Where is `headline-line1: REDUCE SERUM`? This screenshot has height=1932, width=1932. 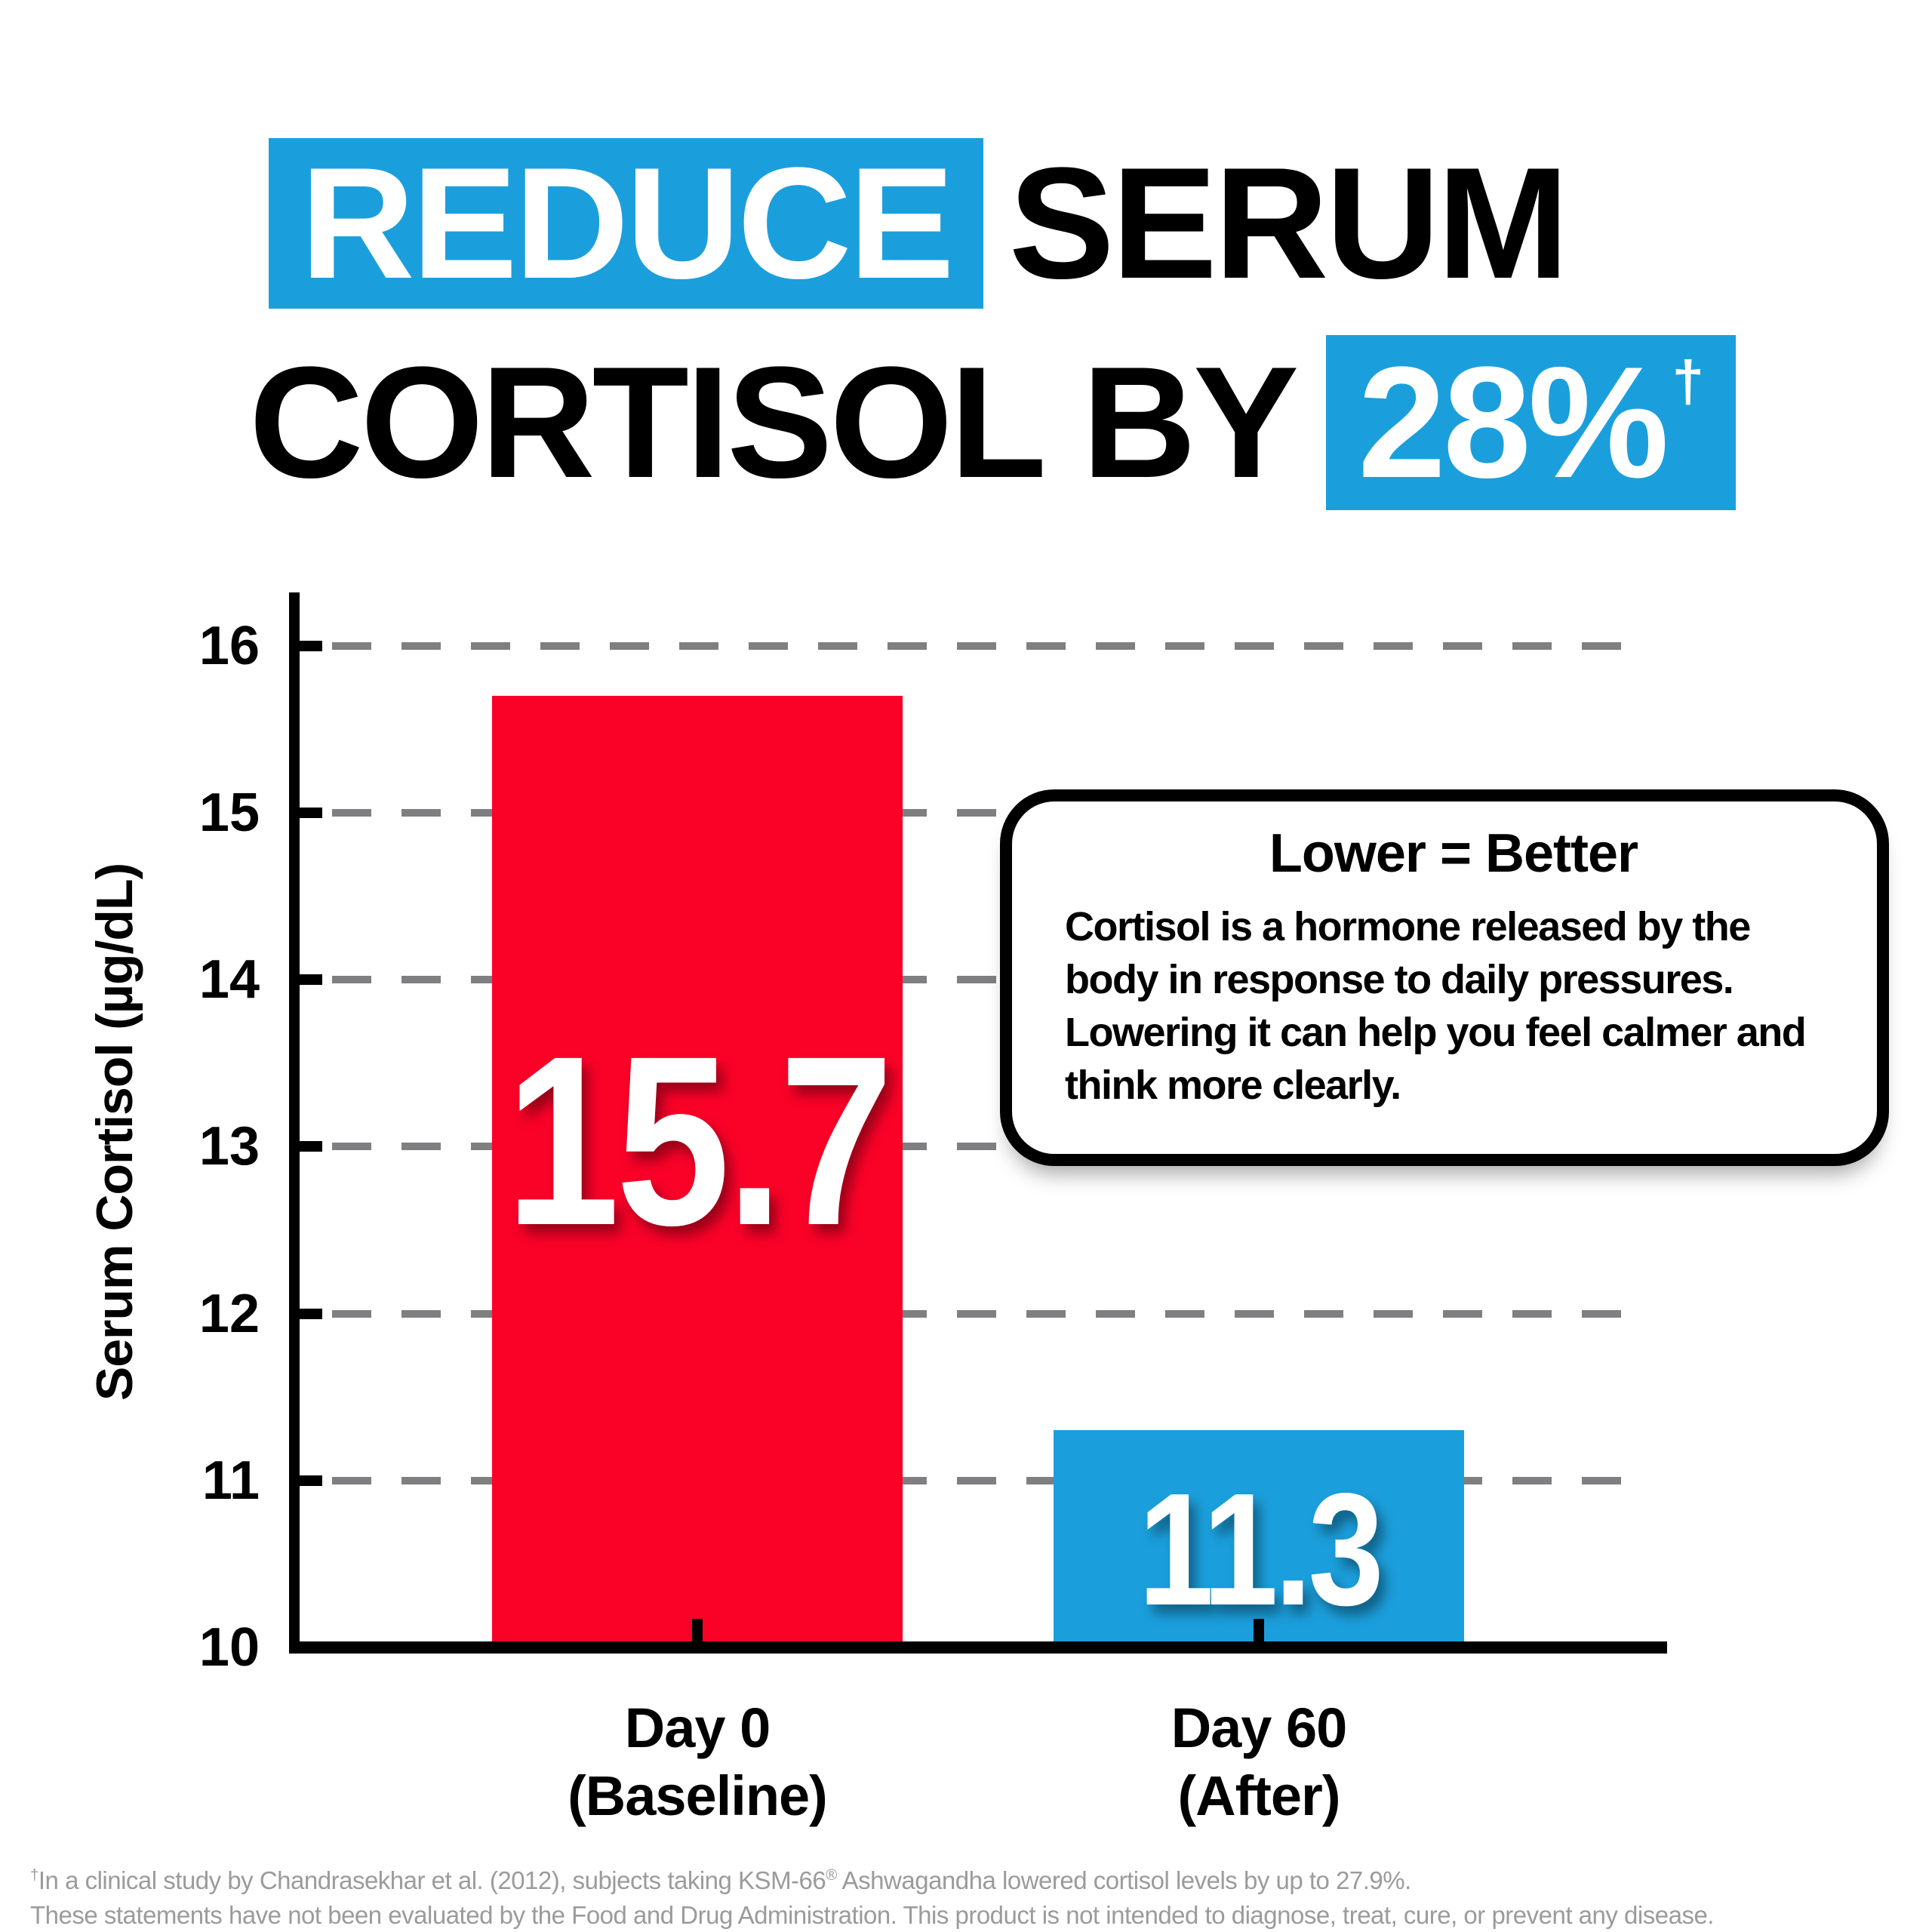 headline-line1: REDUCE SERUM is located at coordinates (919, 223).